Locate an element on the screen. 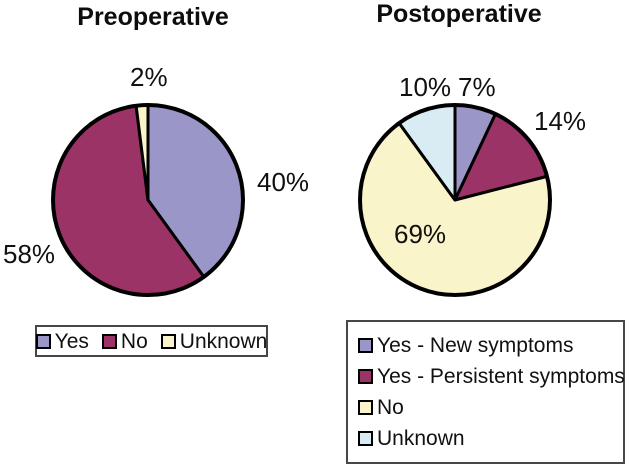  label-postoperative-no-pct: 69% is located at coordinates (420, 234).